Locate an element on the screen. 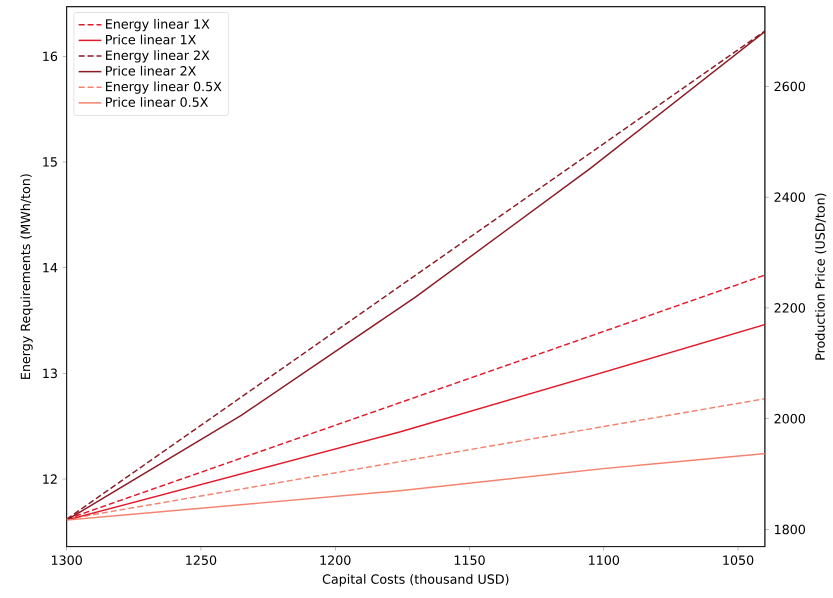  y2-tick-label: 1800 is located at coordinates (790, 529).